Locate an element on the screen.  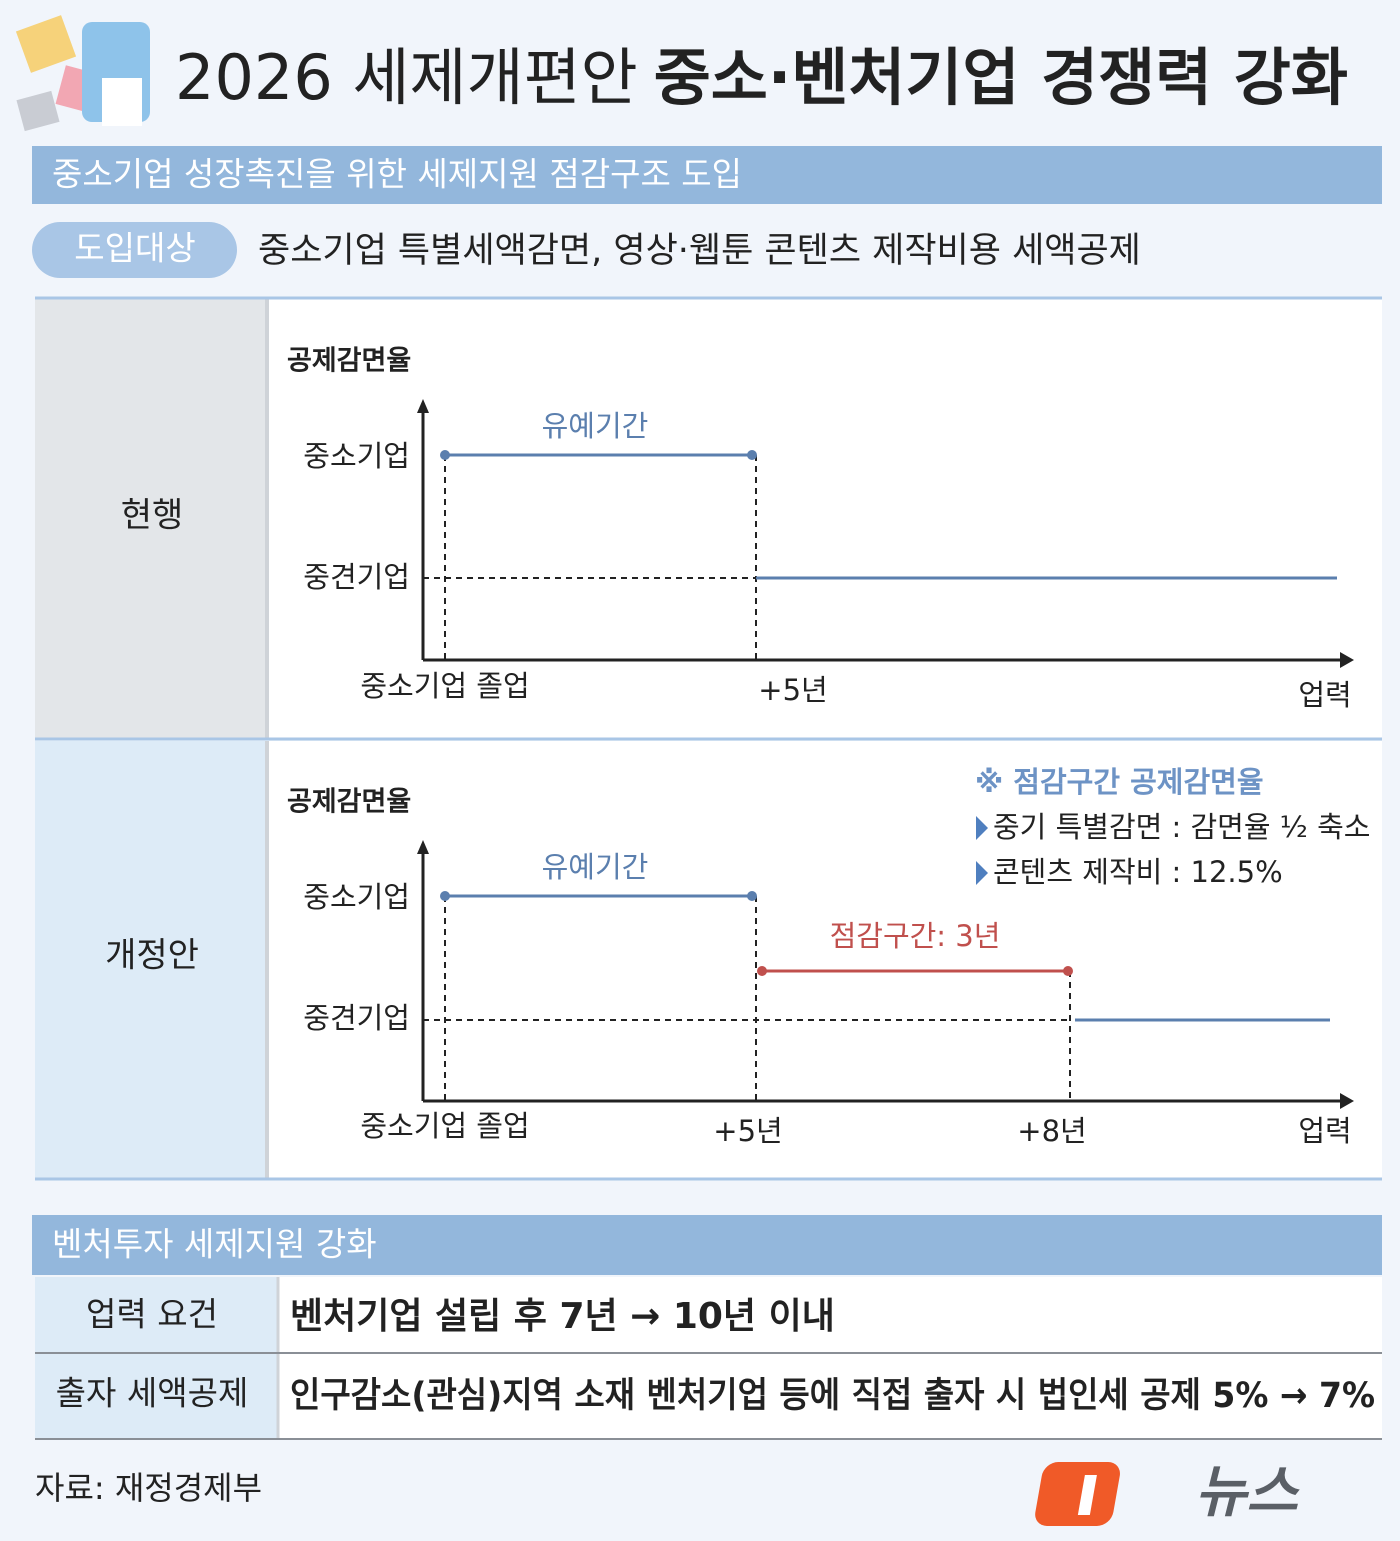
target-pill is located at coordinates (134, 250).